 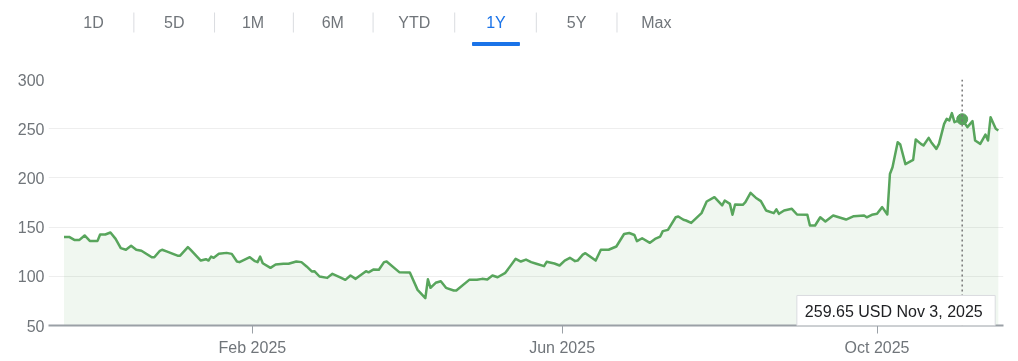 What do you see at coordinates (31, 178) in the screenshot?
I see `y-tick-label: 200` at bounding box center [31, 178].